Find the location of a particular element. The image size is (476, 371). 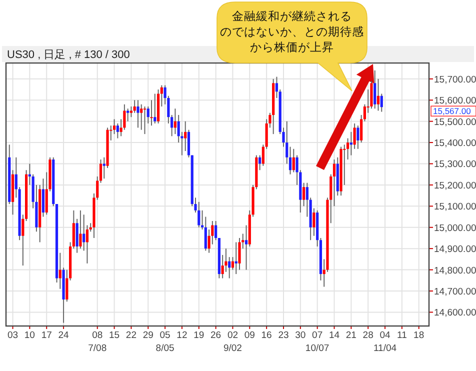

x-tick-label: 23 is located at coordinates (283, 335).